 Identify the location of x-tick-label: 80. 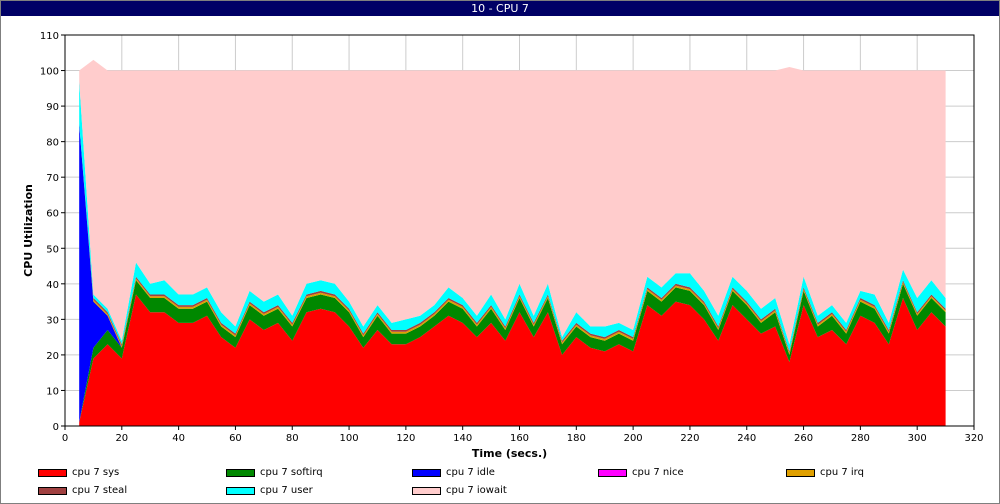
(292, 438).